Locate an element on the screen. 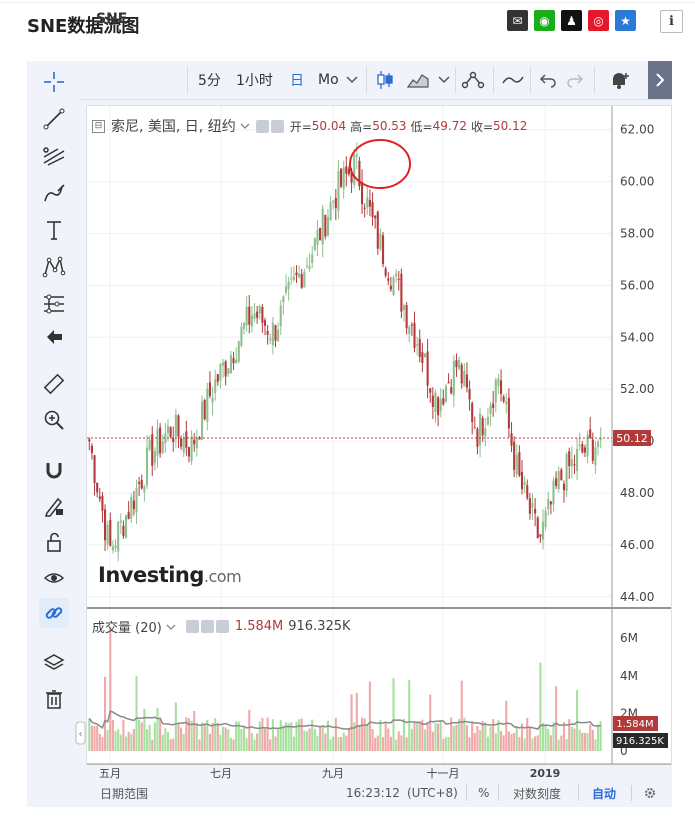 Image resolution: width=695 pixels, height=819 pixels. date-range-button: 日期范围 is located at coordinates (124, 793).